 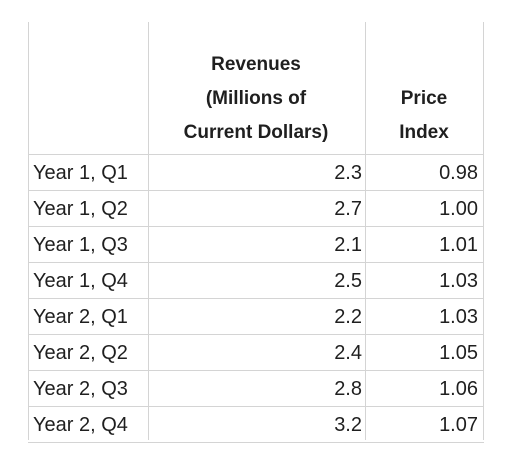 What do you see at coordinates (80, 353) in the screenshot?
I see `period-cell: Year 2, Q2` at bounding box center [80, 353].